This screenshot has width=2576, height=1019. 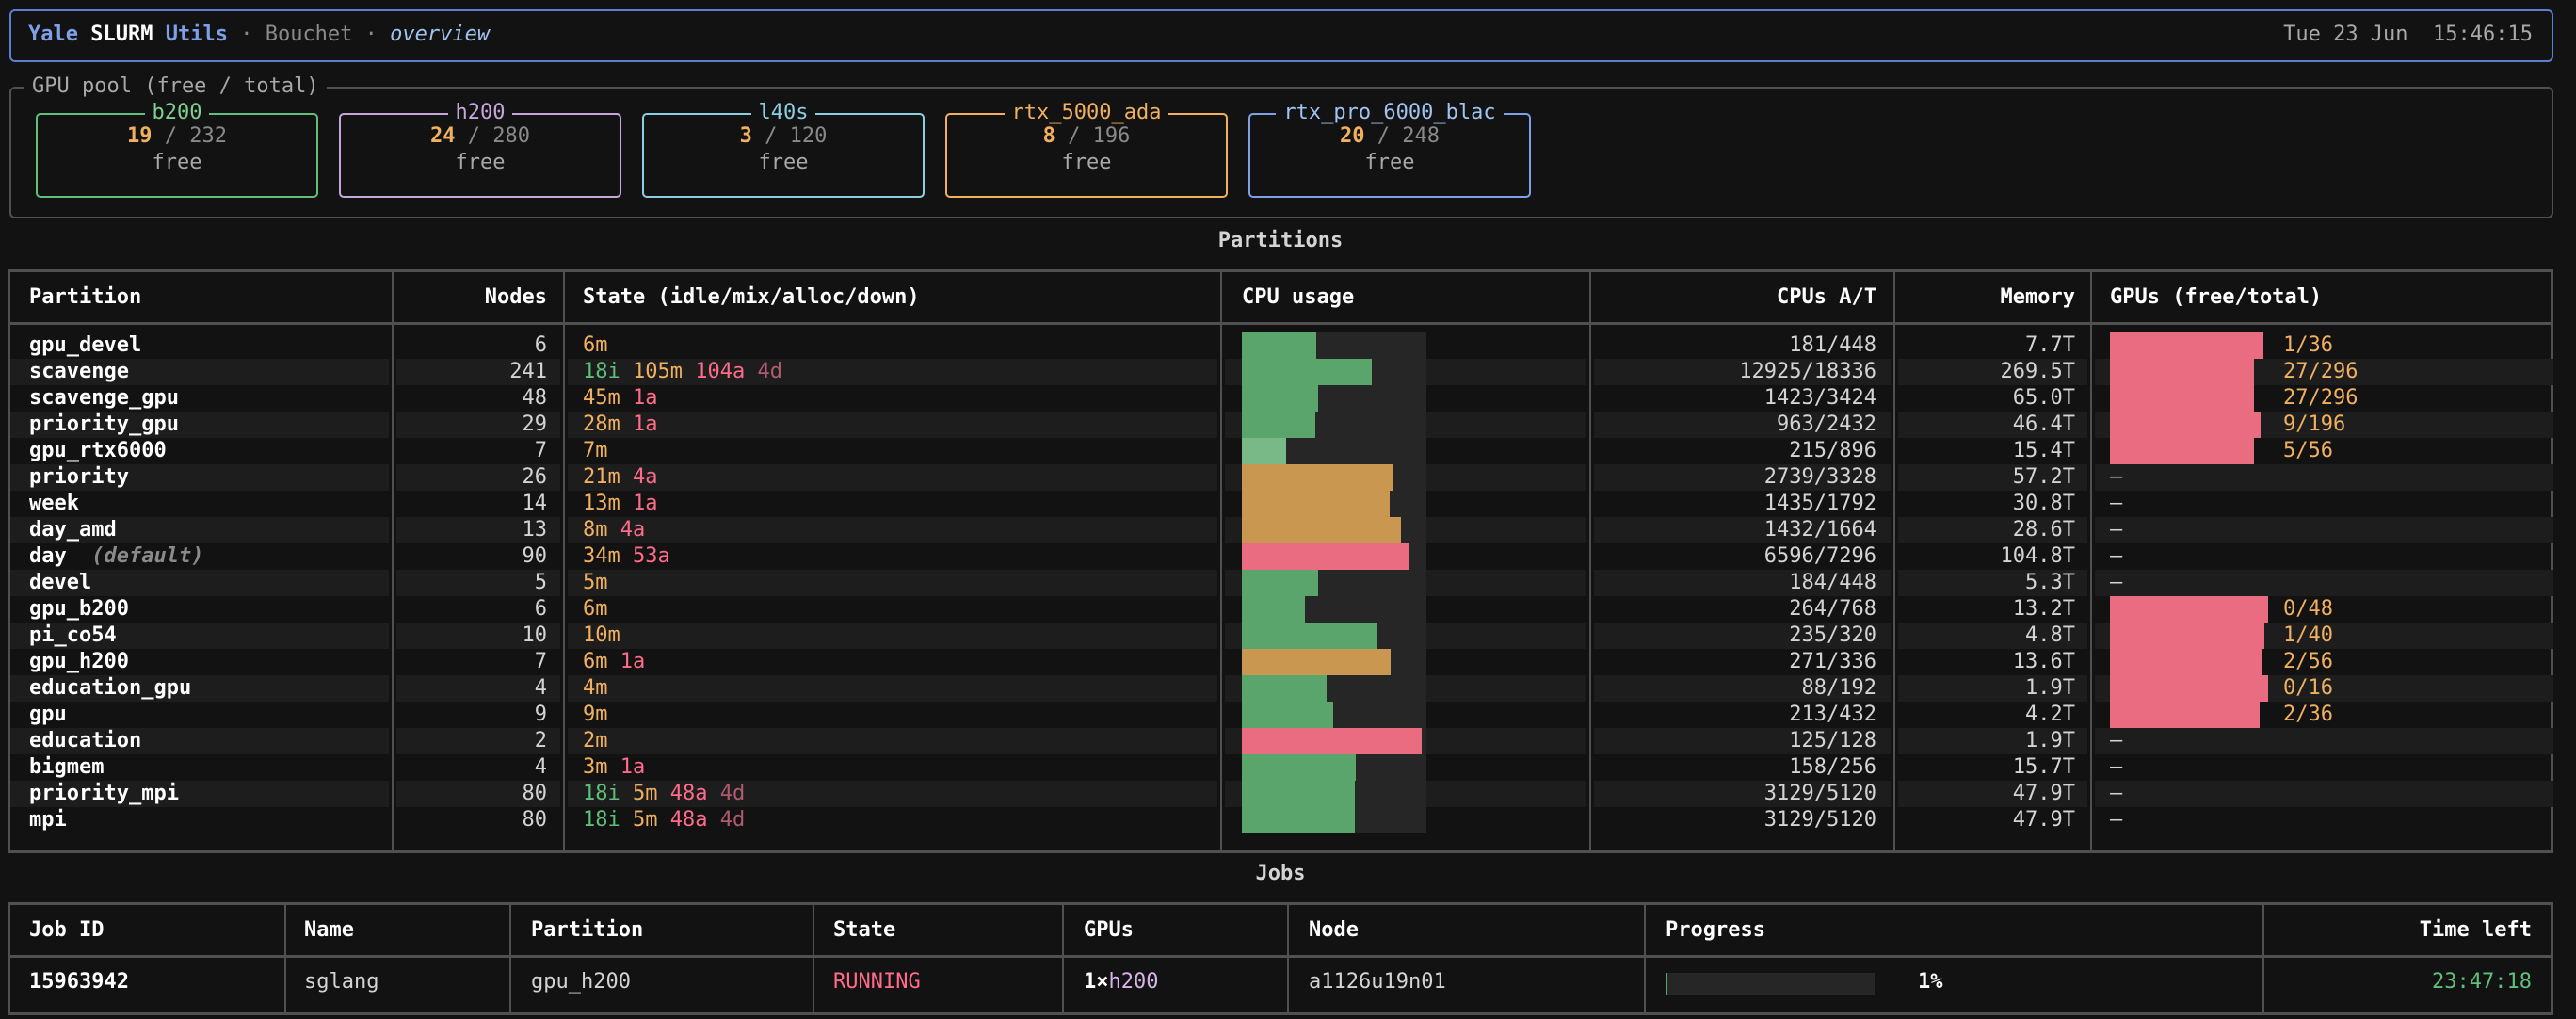 I want to click on state-count: 4a, so click(x=633, y=530).